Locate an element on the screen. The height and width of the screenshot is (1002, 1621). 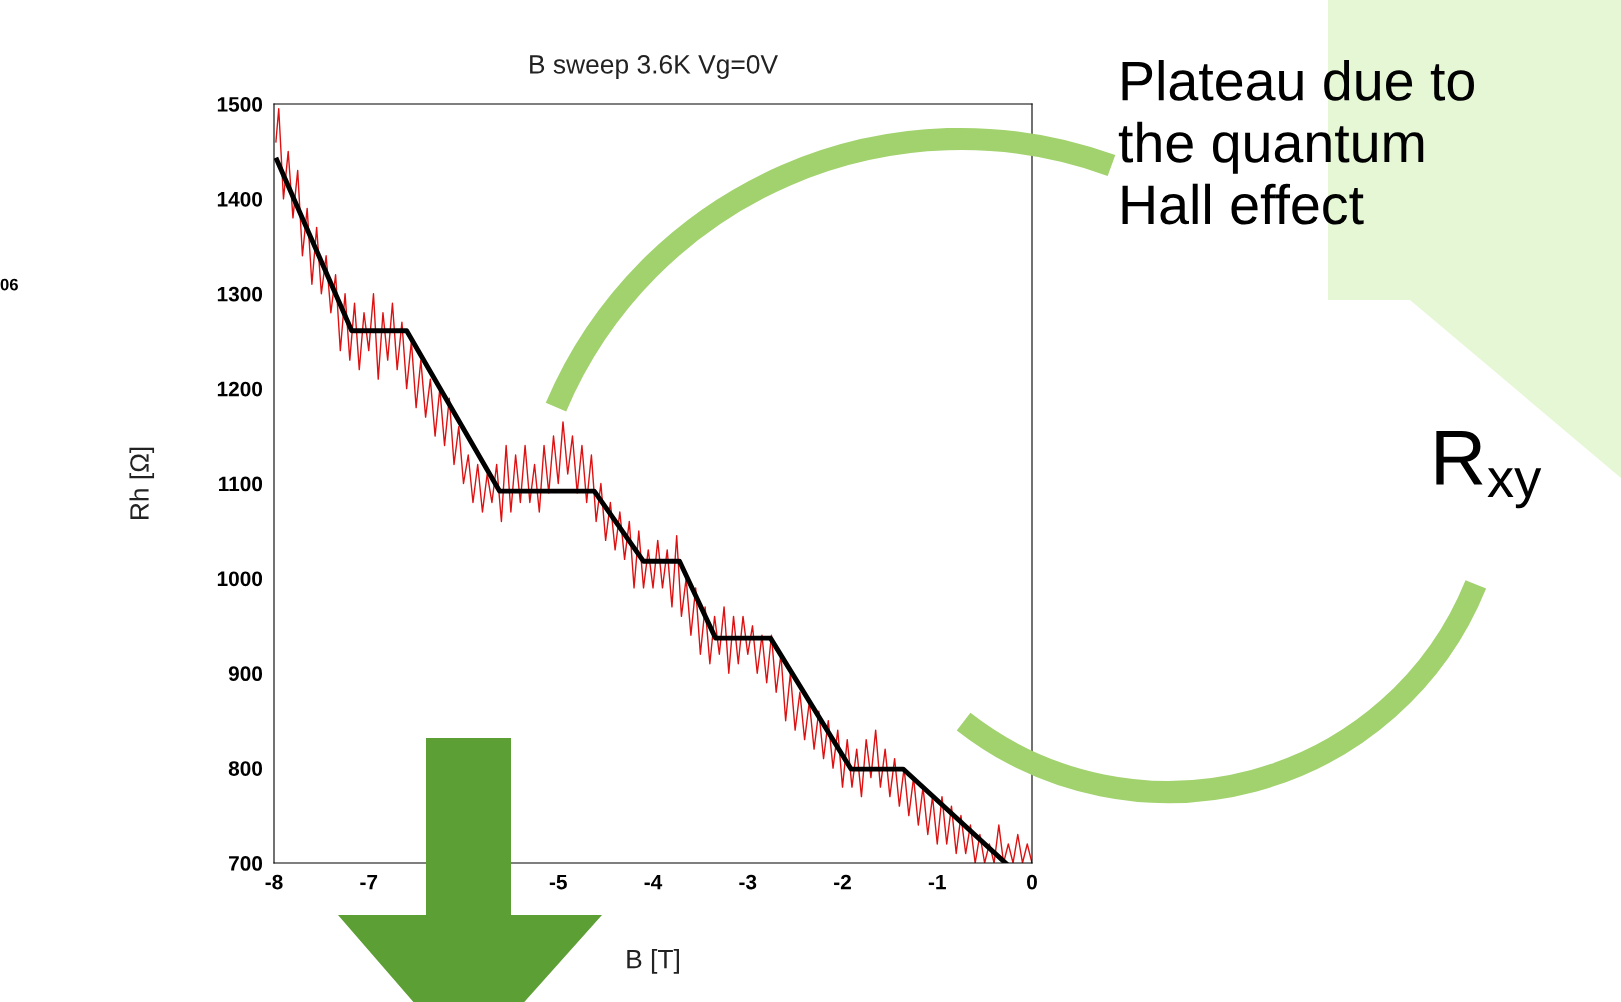
y-tick-label: 1000 is located at coordinates (240, 579).